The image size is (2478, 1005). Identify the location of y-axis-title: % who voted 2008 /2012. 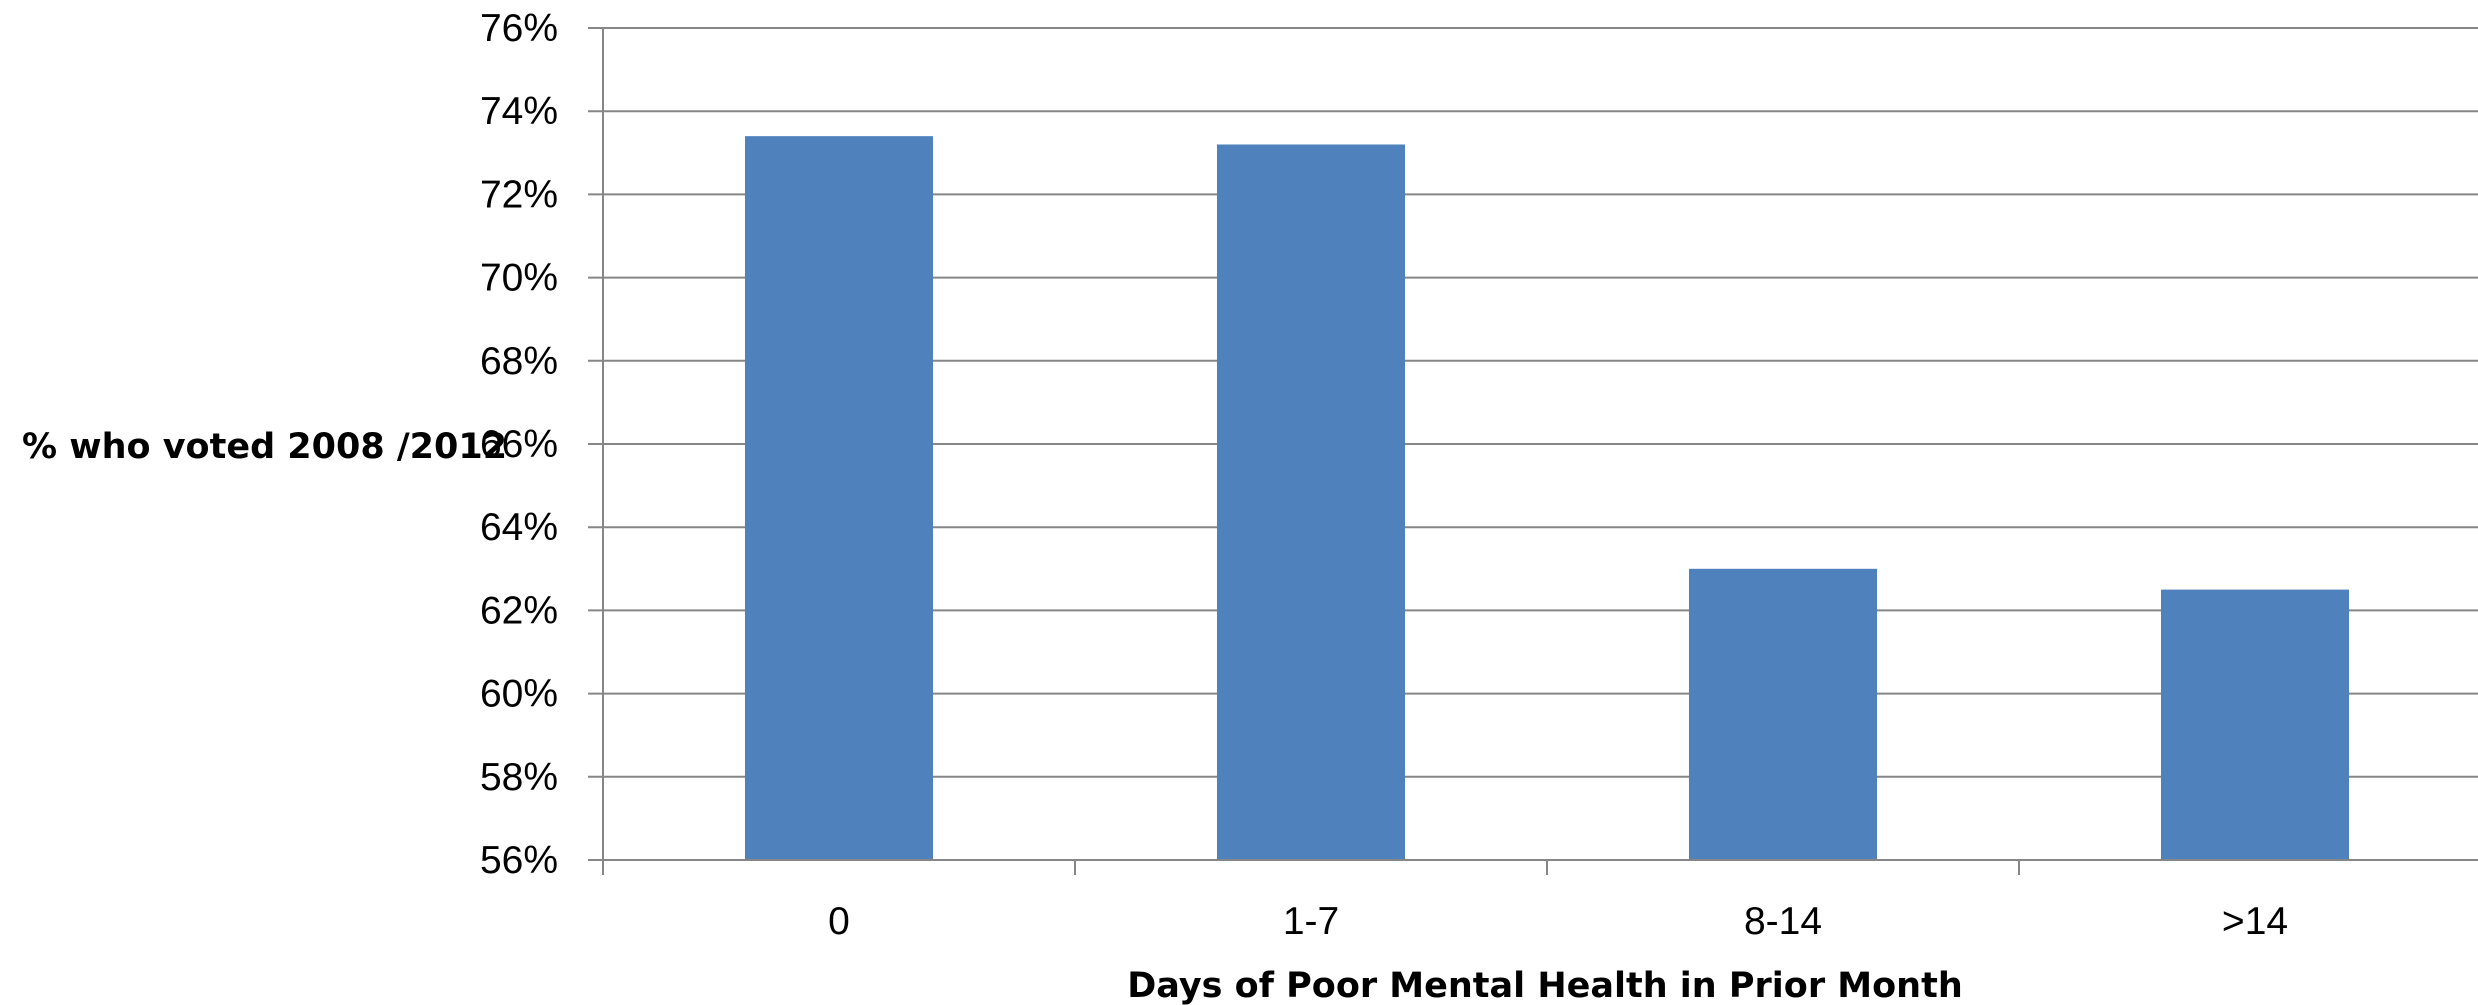
(264, 447).